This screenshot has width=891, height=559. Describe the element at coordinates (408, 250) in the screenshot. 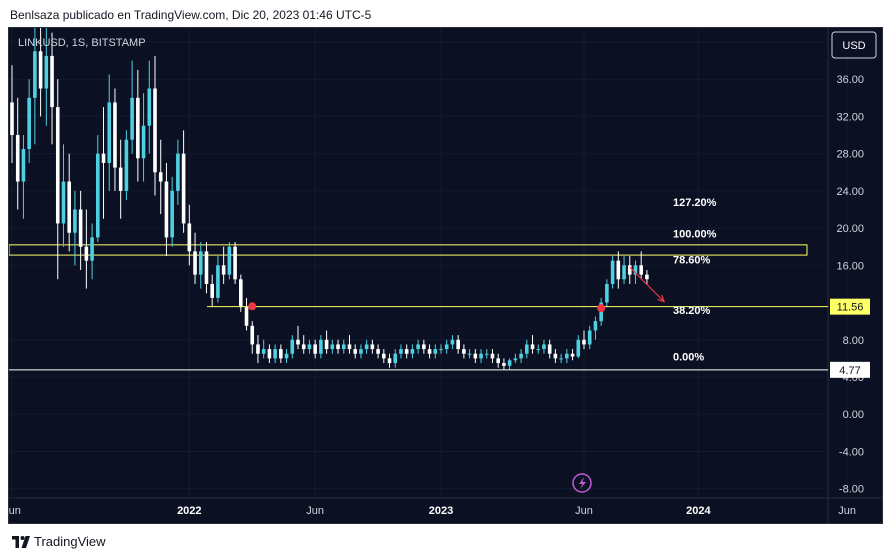

I see `resistance-band-rect` at that location.